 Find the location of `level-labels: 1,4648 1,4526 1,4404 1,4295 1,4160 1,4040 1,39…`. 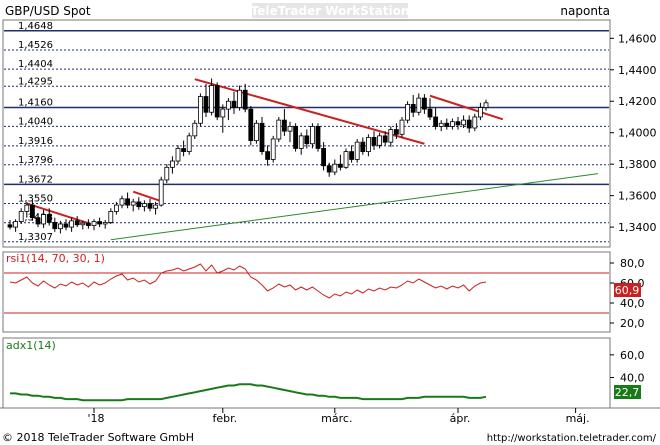

level-labels: 1,4648 1,4526 1,4404 1,4295 1,4160 1,4040 1,39… is located at coordinates (35, 132).